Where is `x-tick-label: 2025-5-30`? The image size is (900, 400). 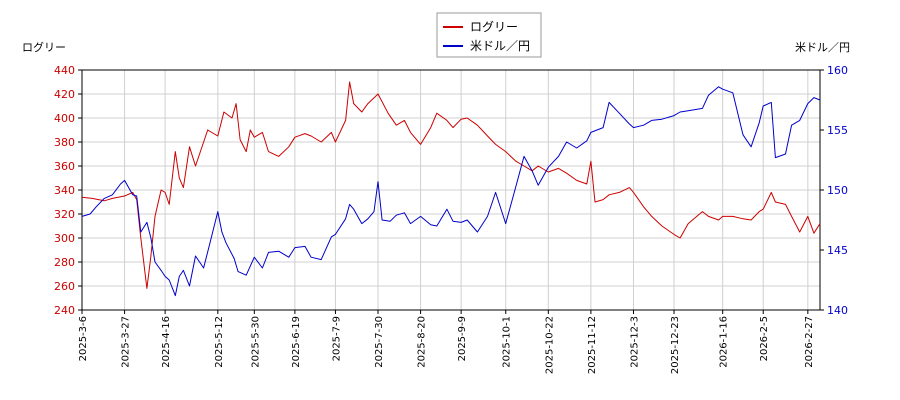
x-tick-label: 2025-5-30 is located at coordinates (255, 342).